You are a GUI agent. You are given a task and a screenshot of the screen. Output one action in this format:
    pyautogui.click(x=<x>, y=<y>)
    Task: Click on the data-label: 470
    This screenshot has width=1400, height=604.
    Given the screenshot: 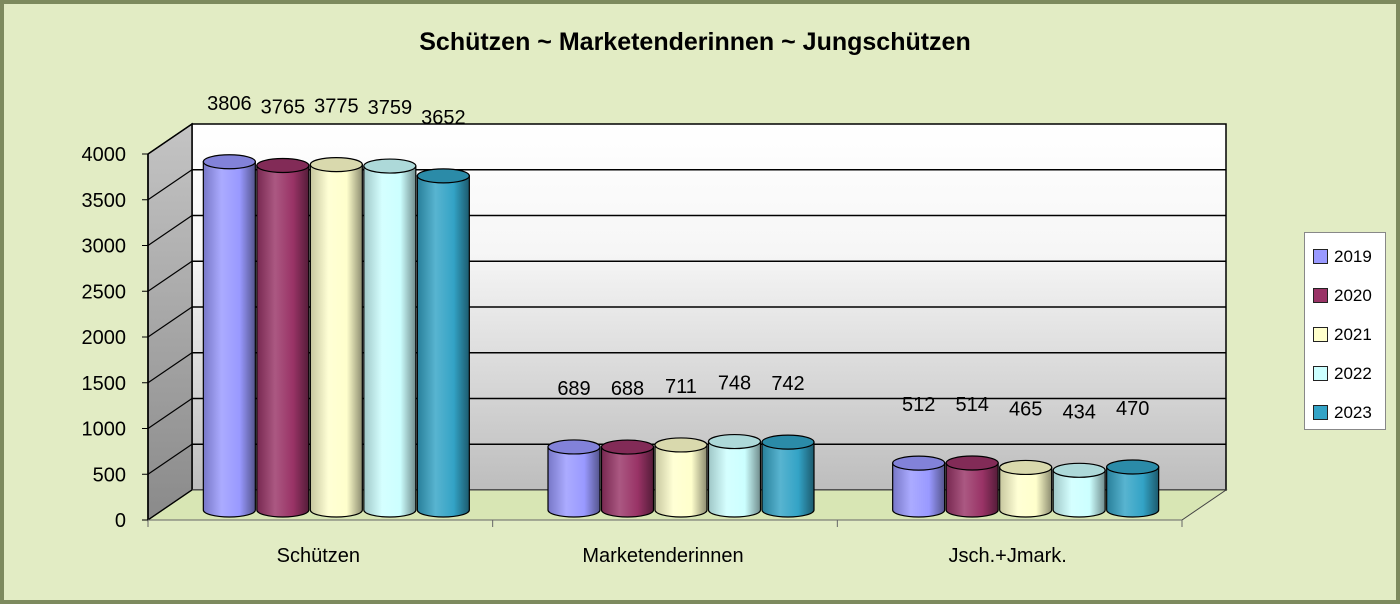 What is the action you would take?
    pyautogui.click(x=1132, y=409)
    